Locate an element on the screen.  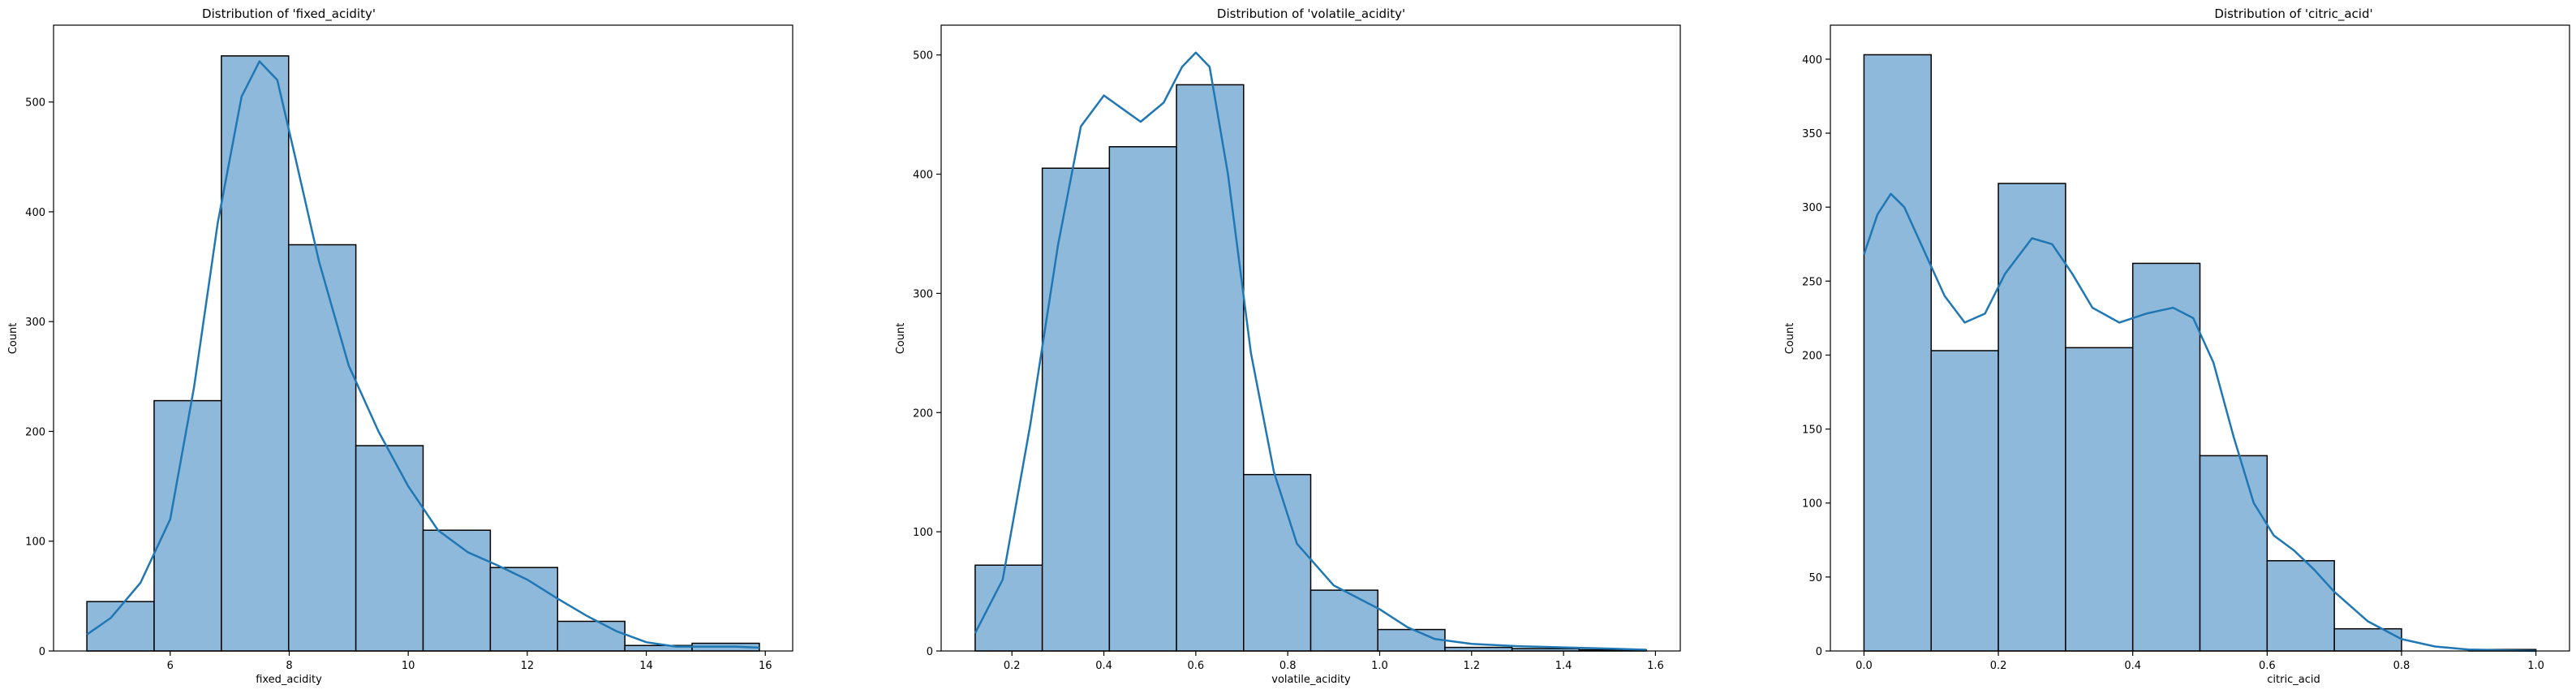
x-tick-label: 6 is located at coordinates (170, 666).